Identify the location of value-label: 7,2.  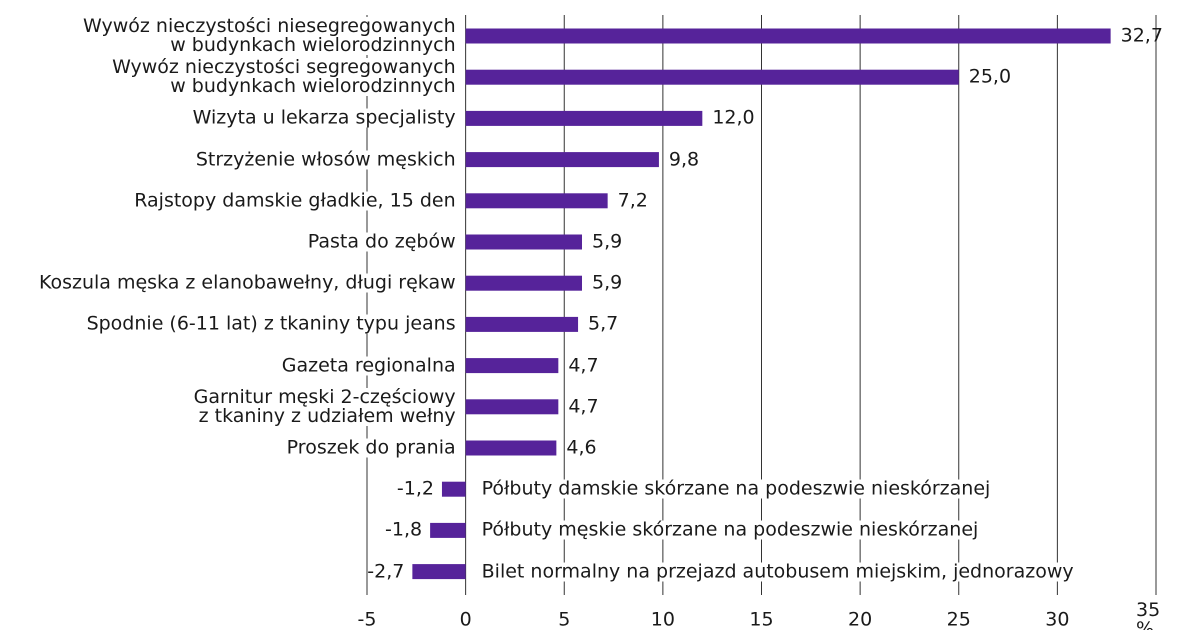
(632, 200).